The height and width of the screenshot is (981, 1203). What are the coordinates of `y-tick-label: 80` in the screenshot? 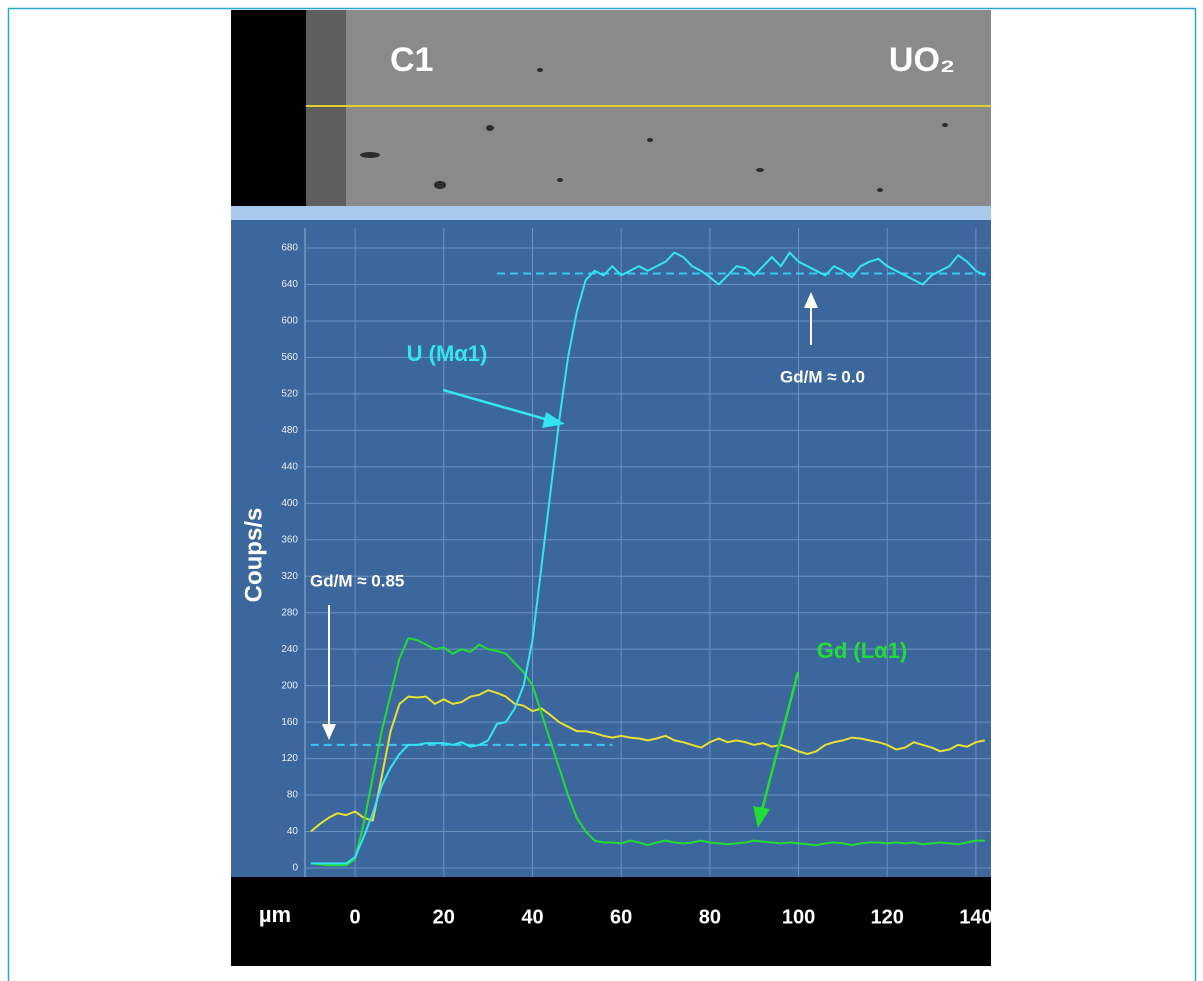 It's located at (293, 795).